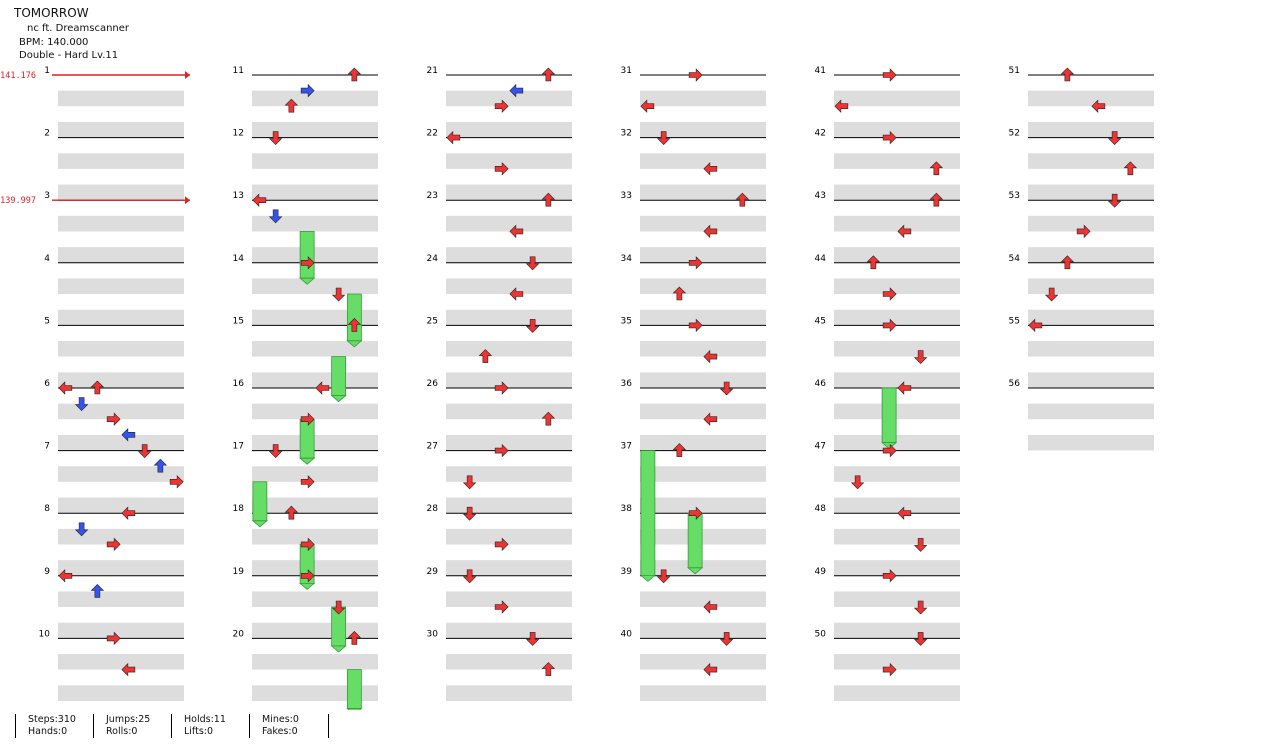 This screenshot has height=750, width=1280. I want to click on stat-jumps: Jumps:25, so click(128, 719).